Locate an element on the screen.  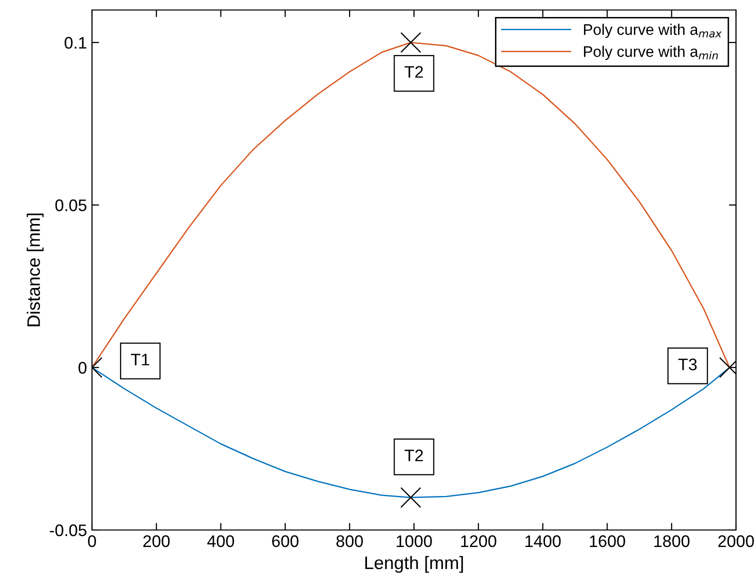
y-axis-title: Distance [mm] is located at coordinates (35, 270).